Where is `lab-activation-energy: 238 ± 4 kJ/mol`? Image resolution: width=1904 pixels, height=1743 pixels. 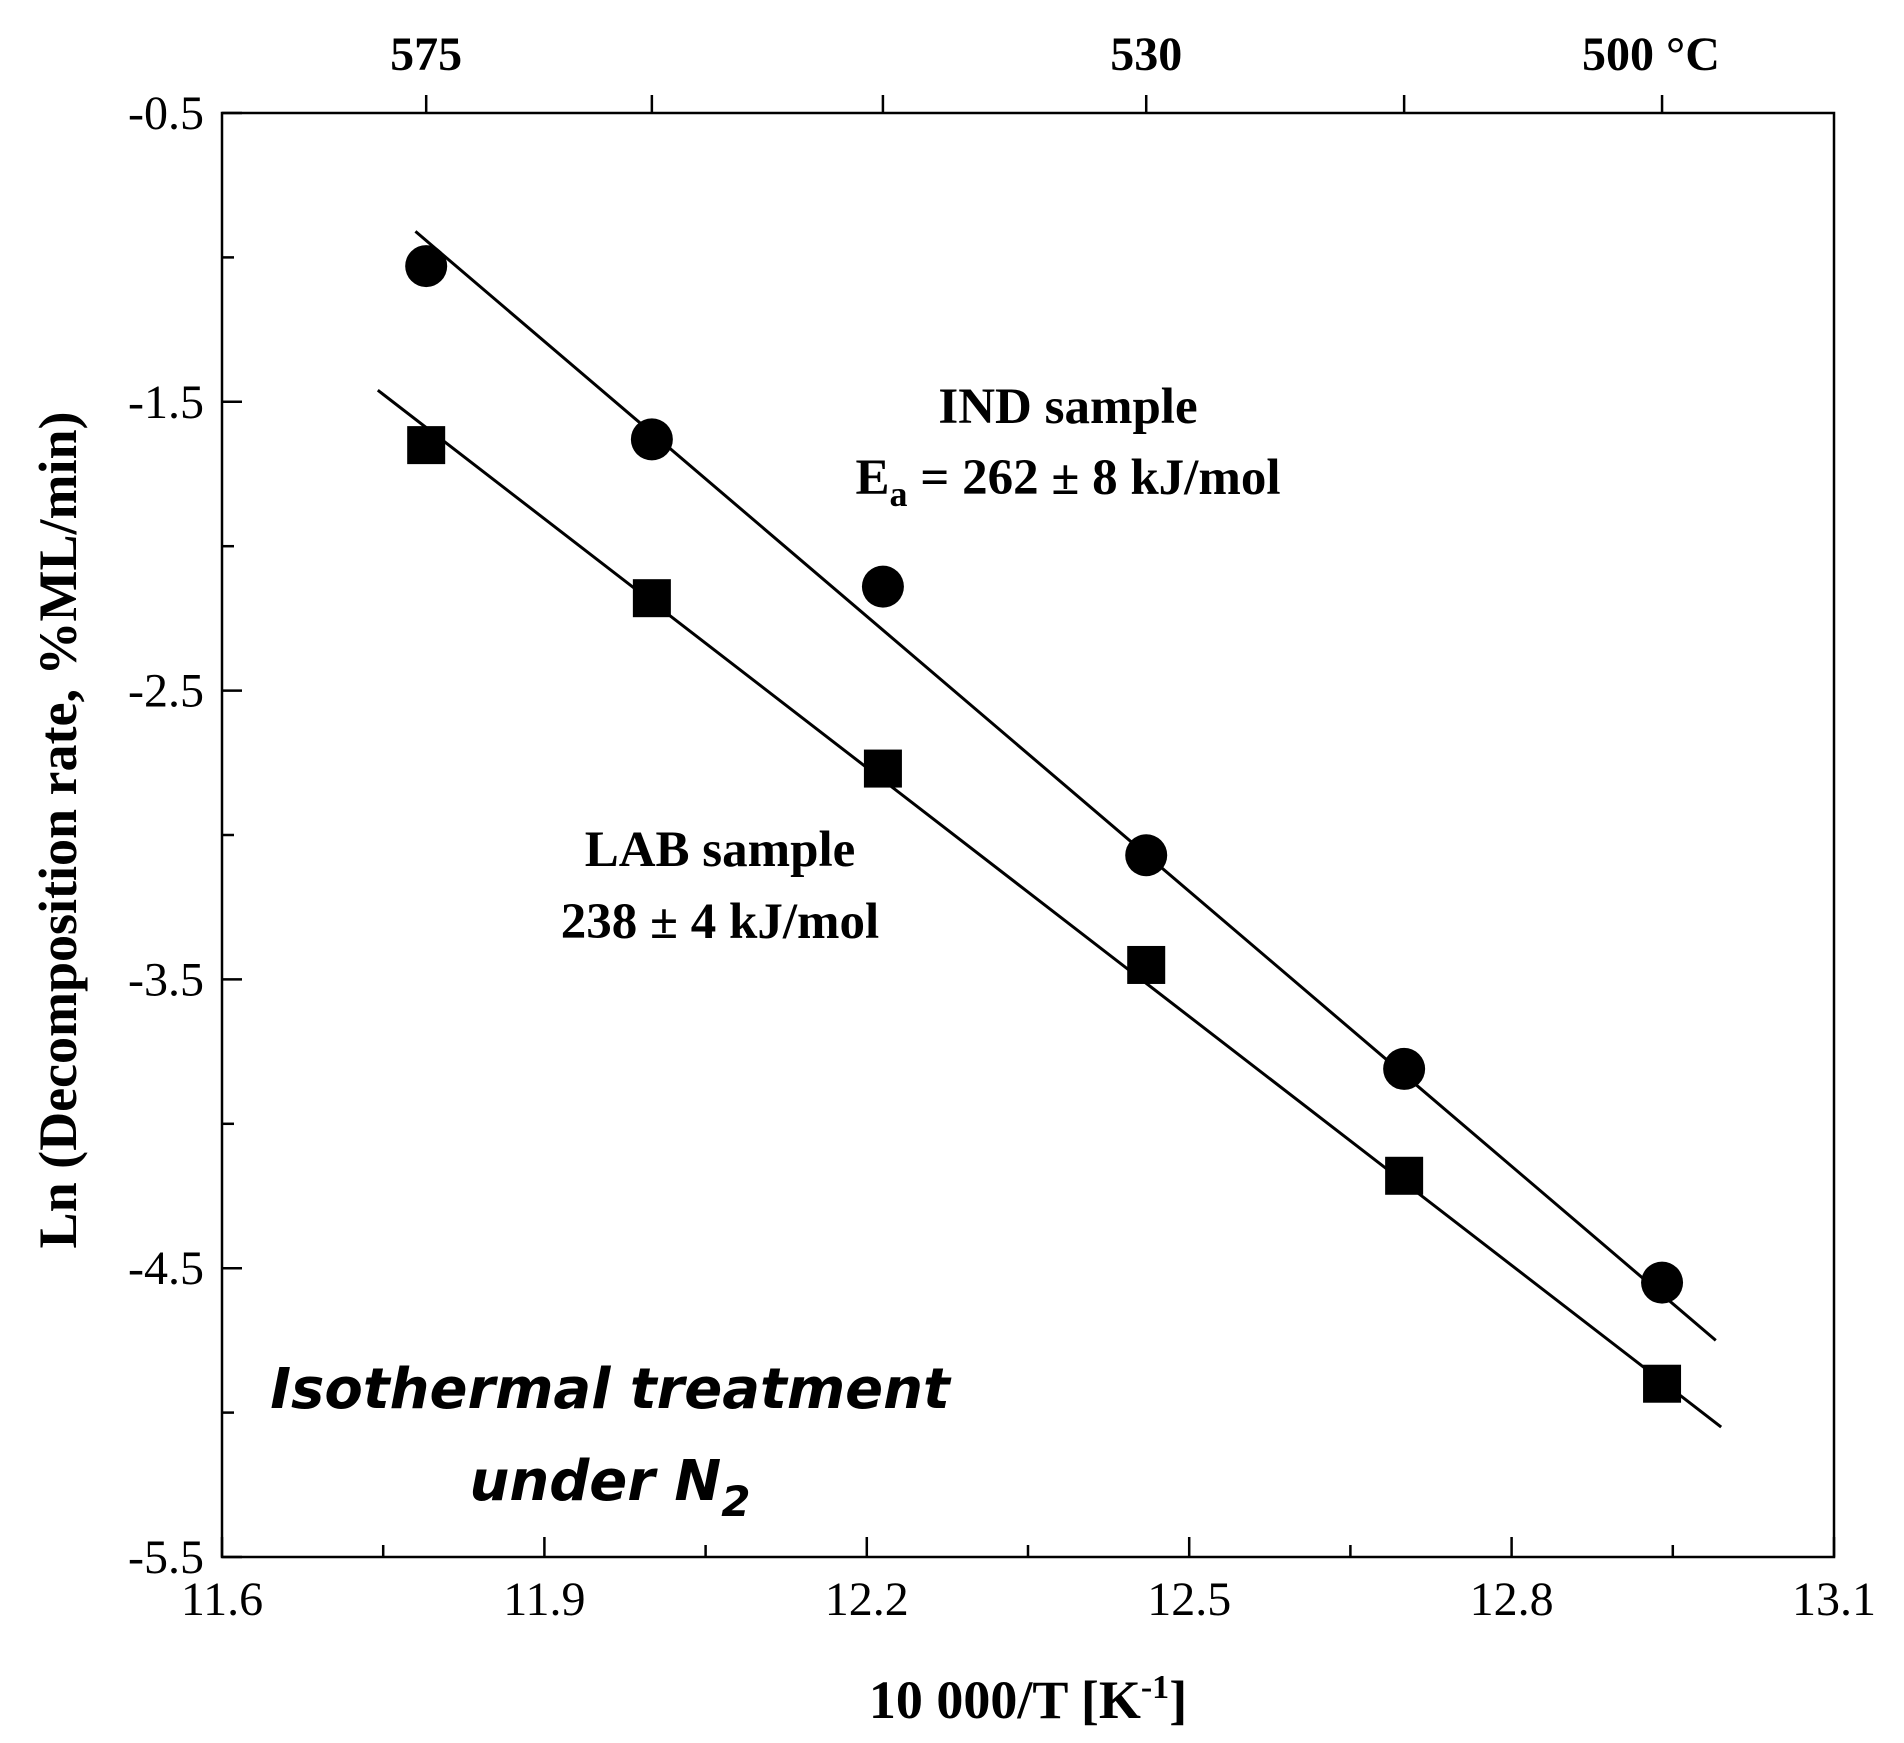 lab-activation-energy: 238 ± 4 kJ/mol is located at coordinates (720, 922).